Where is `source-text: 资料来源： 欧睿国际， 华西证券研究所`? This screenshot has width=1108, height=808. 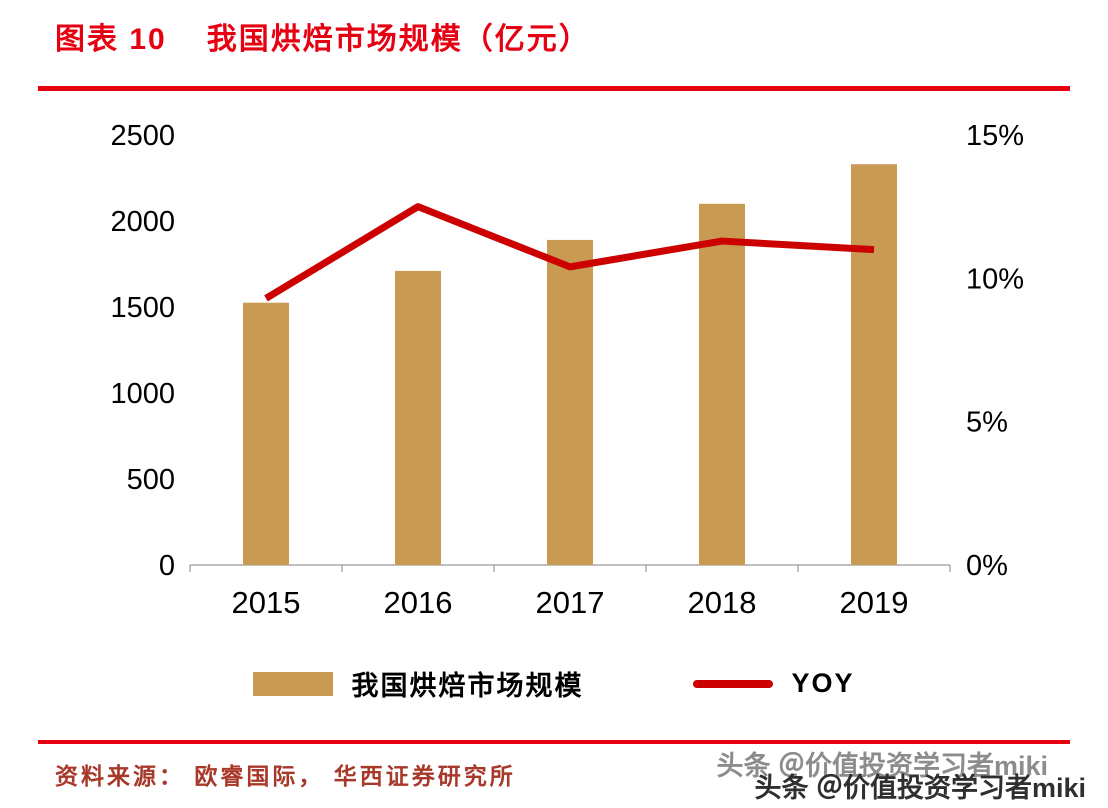 source-text: 资料来源： 欧睿国际， 华西证券研究所 is located at coordinates (285, 776).